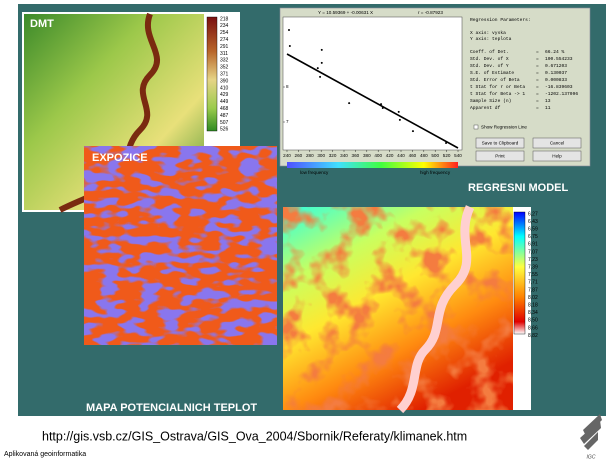 The height and width of the screenshot is (462, 612). I want to click on x-tick-label: 340, so click(344, 155).